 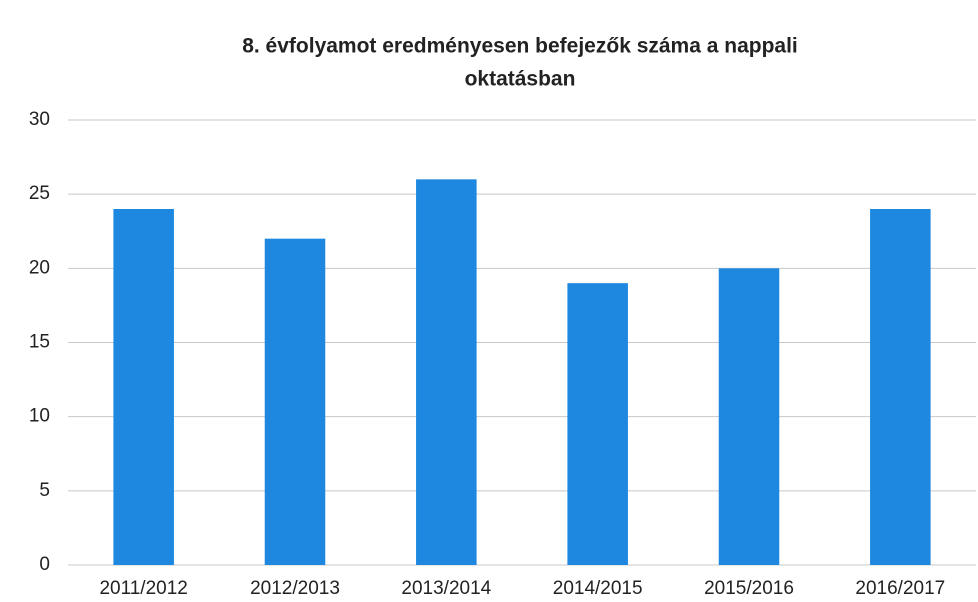 I want to click on y-tick-label: 10, so click(x=39, y=416).